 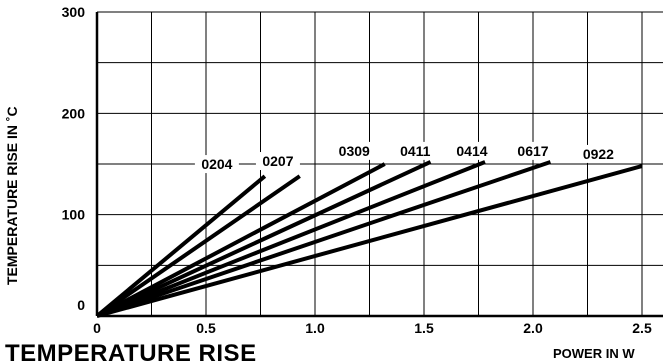 I want to click on series-label-0414: 0414, so click(x=471, y=151).